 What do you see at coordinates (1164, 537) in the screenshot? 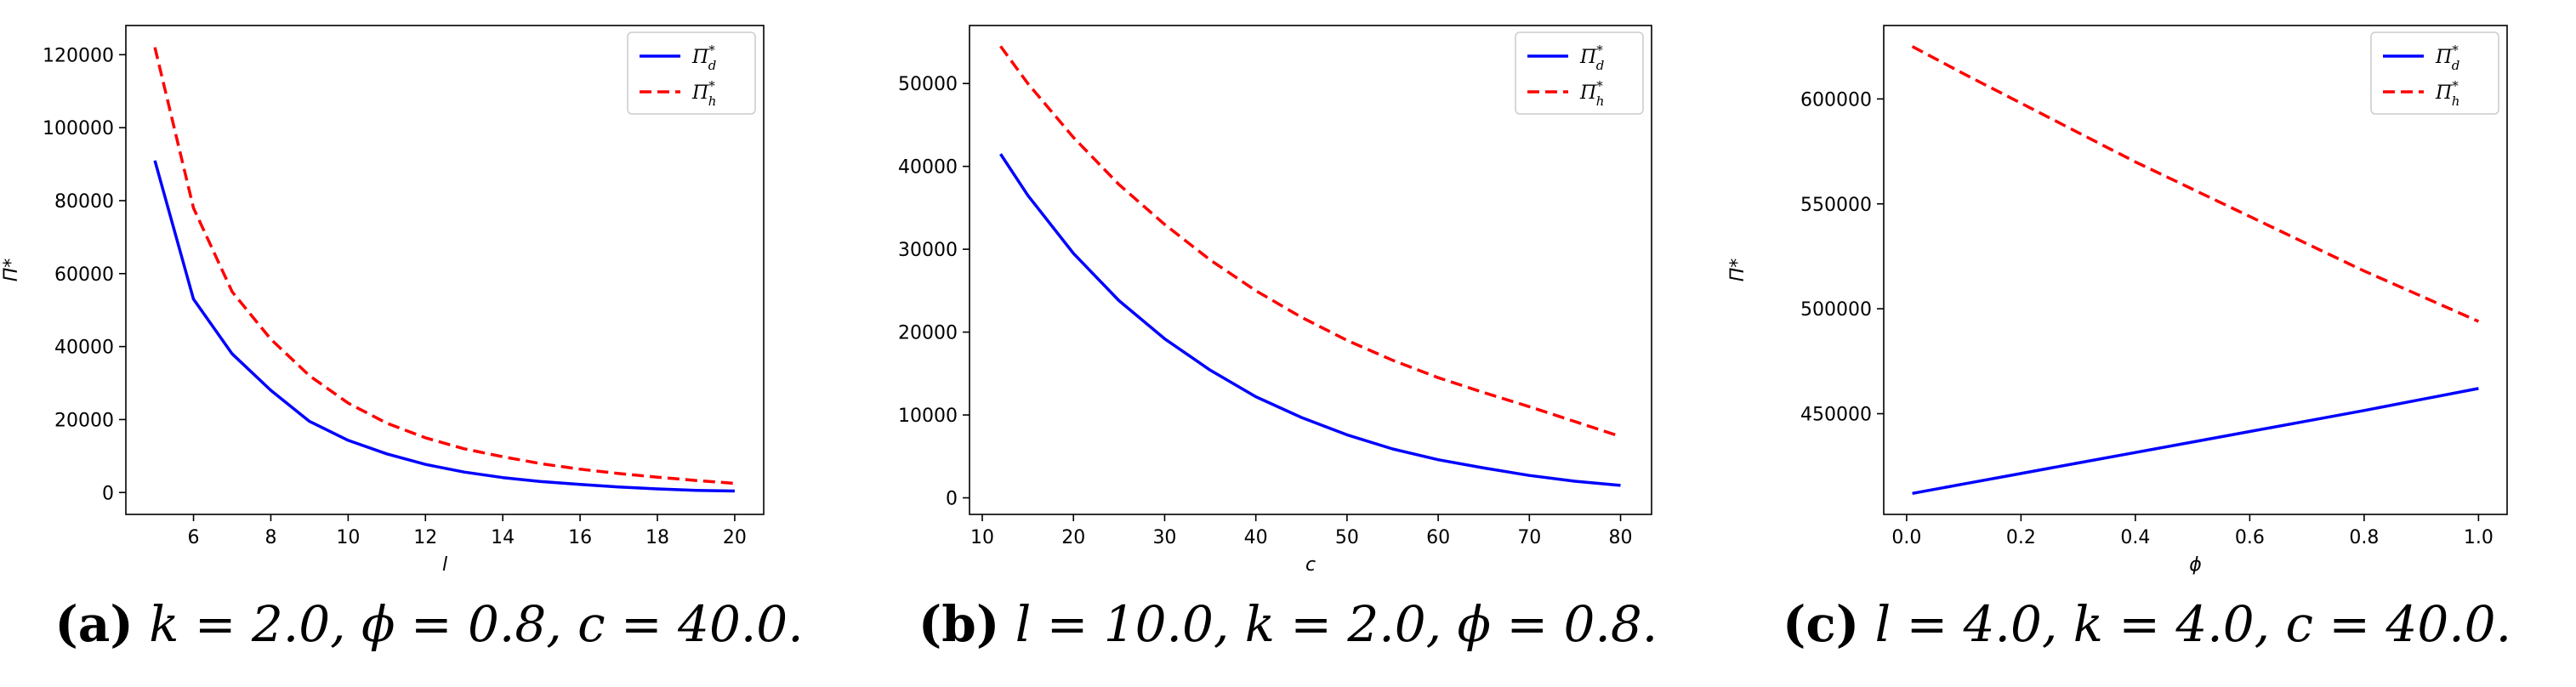
I see `x-tick-label: 30` at bounding box center [1164, 537].